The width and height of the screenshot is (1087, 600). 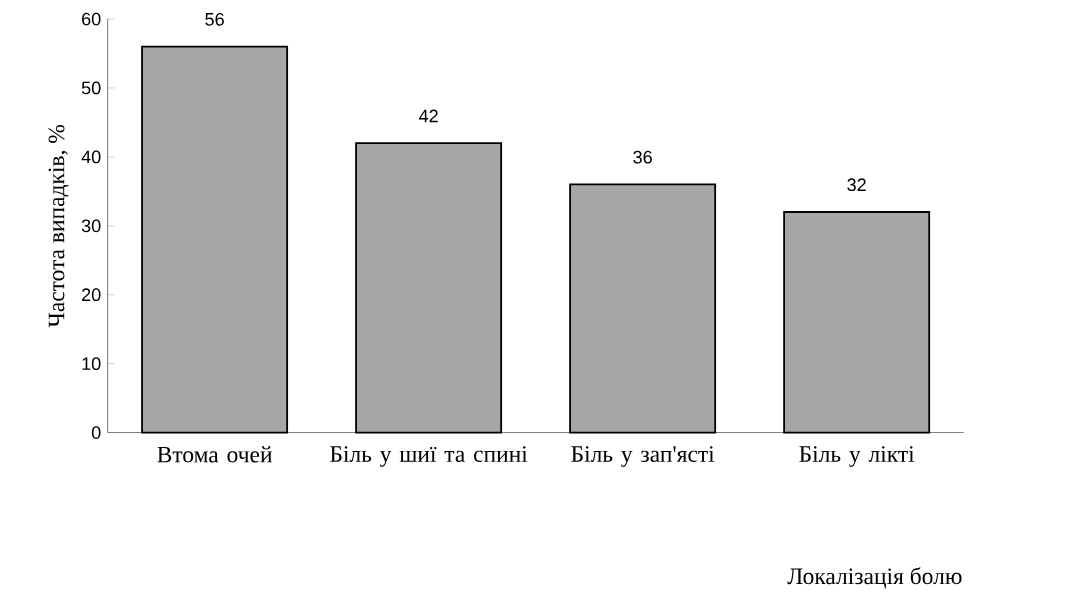 I want to click on data-label: 56, so click(x=214, y=19).